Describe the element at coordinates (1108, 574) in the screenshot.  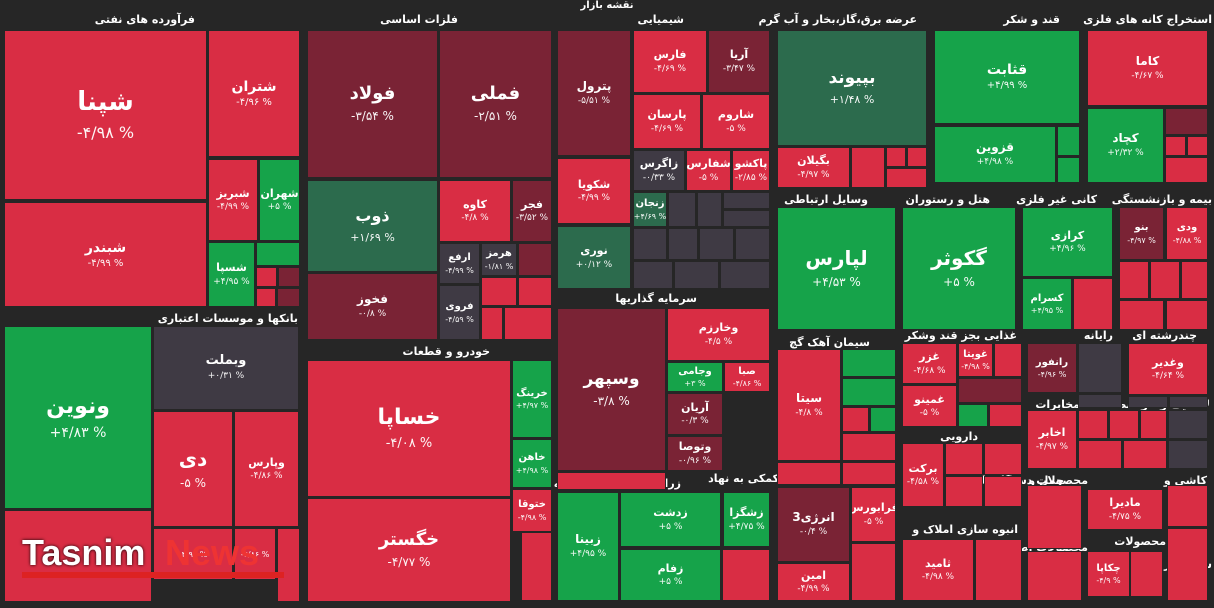
I see `stock-tile: چکاپا -۴/۹ %` at that location.